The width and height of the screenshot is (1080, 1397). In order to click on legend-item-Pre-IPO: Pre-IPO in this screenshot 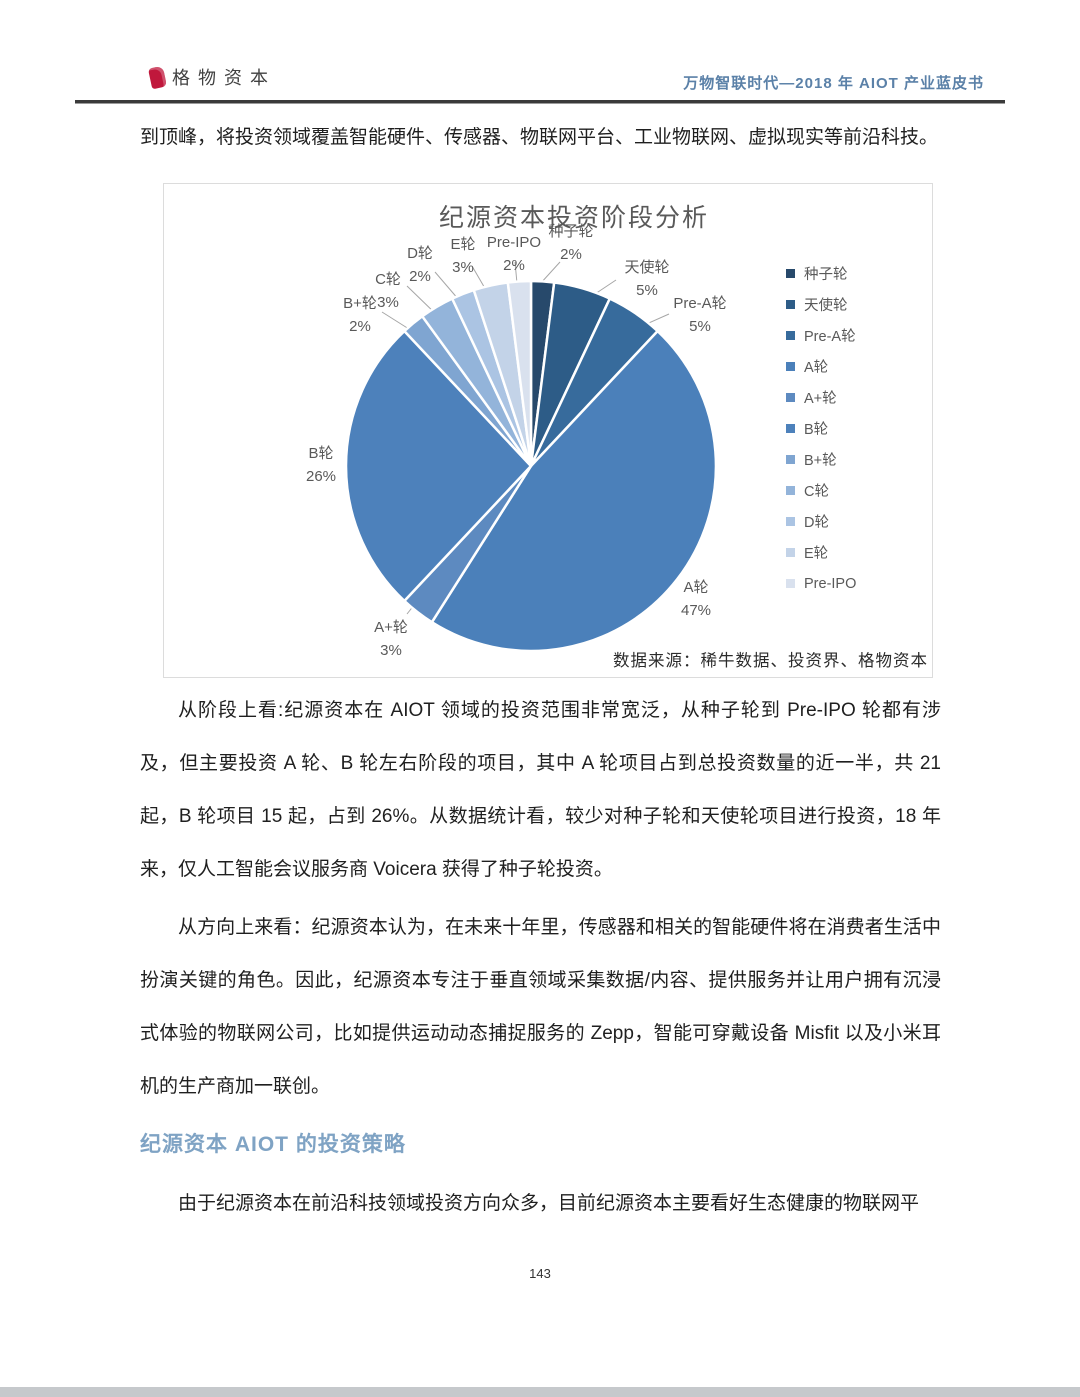, I will do `click(821, 583)`.